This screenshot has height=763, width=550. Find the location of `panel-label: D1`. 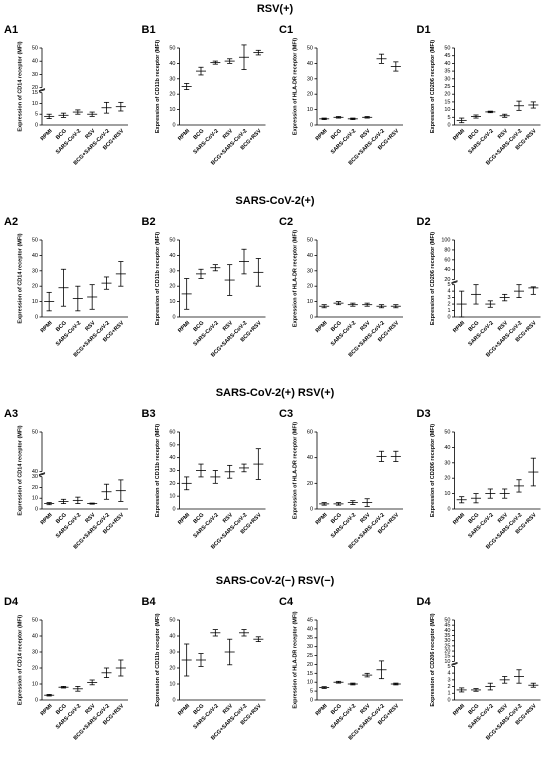

panel-label: D1 is located at coordinates (424, 30).